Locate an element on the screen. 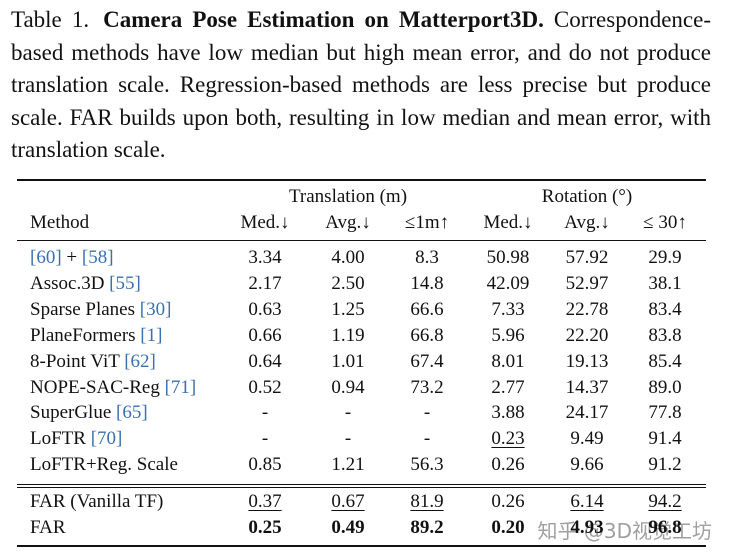  value-cell: 89.0 is located at coordinates (665, 387).